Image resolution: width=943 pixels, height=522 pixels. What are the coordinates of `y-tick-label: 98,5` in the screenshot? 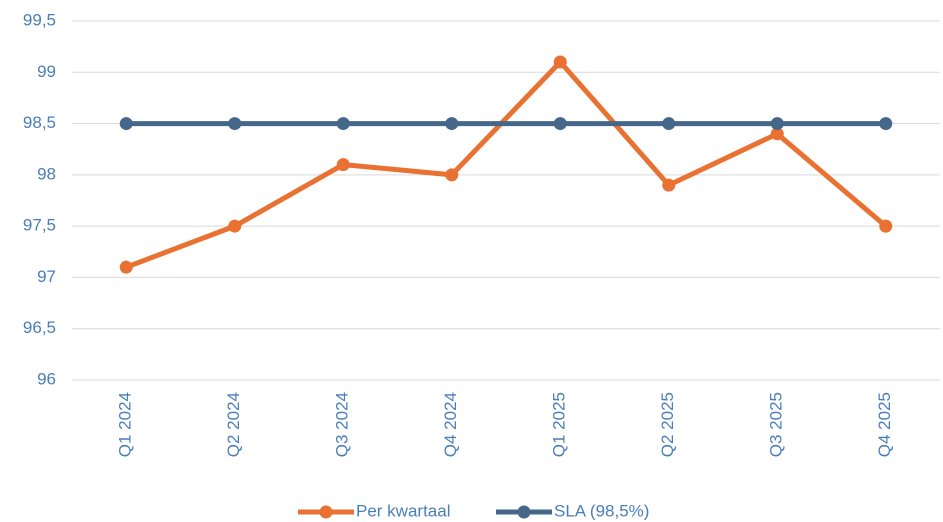 It's located at (39, 122).